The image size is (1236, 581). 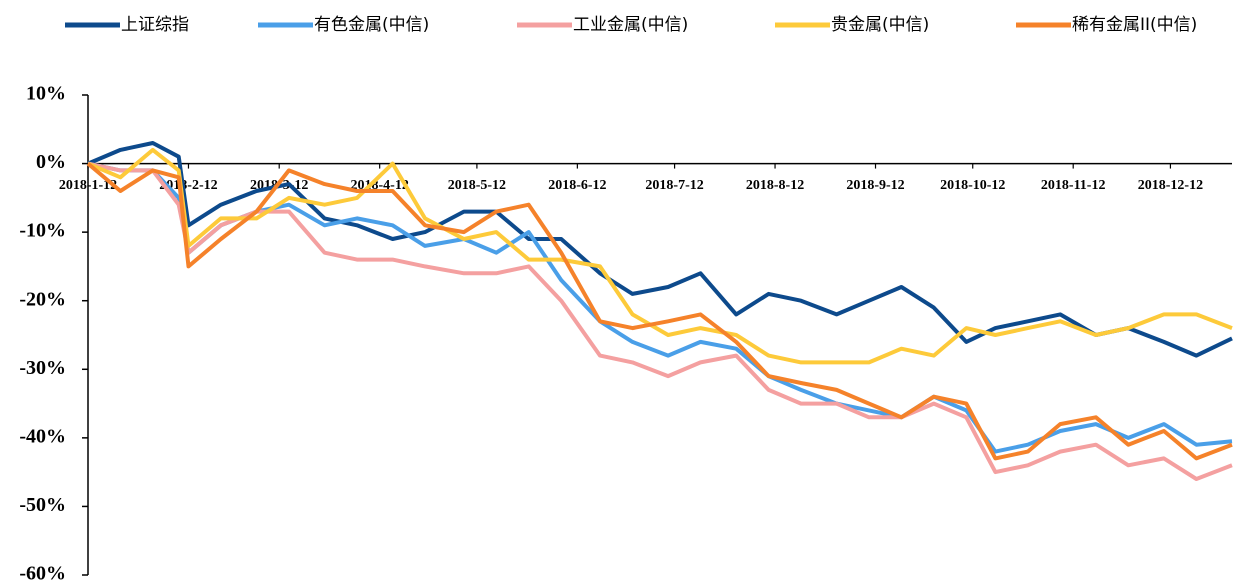 I want to click on y-tick-label: -60%, so click(x=42, y=572).